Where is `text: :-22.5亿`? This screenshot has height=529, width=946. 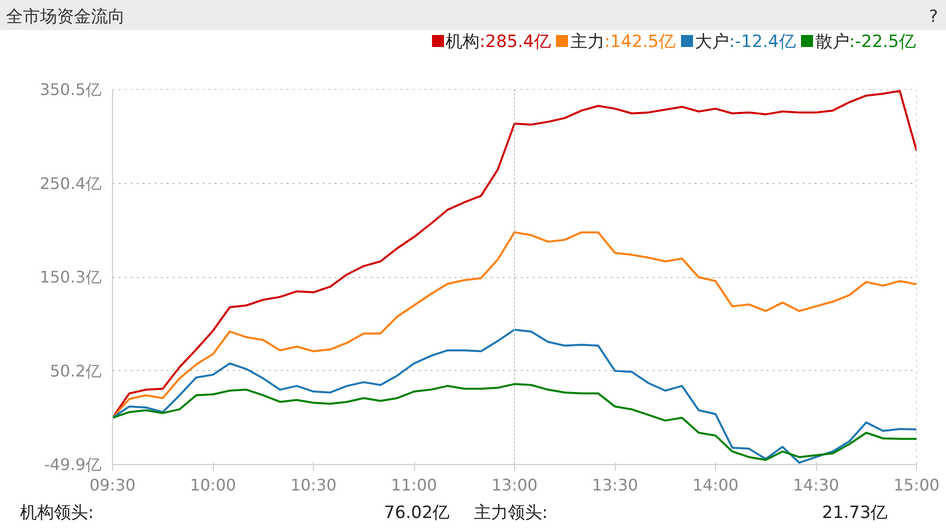 text: :-22.5亿 is located at coordinates (882, 42).